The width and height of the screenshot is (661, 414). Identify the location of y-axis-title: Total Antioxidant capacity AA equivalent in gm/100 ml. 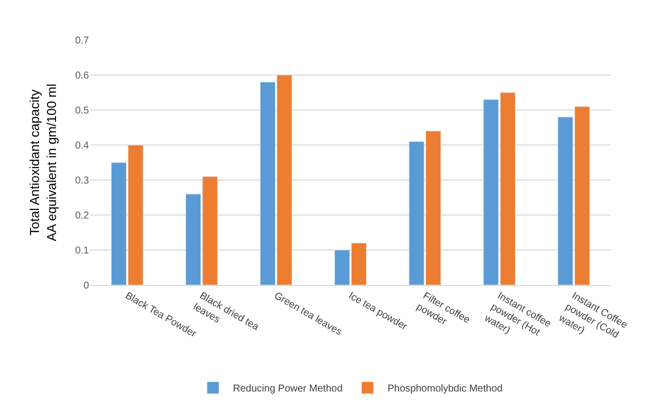
(43, 163).